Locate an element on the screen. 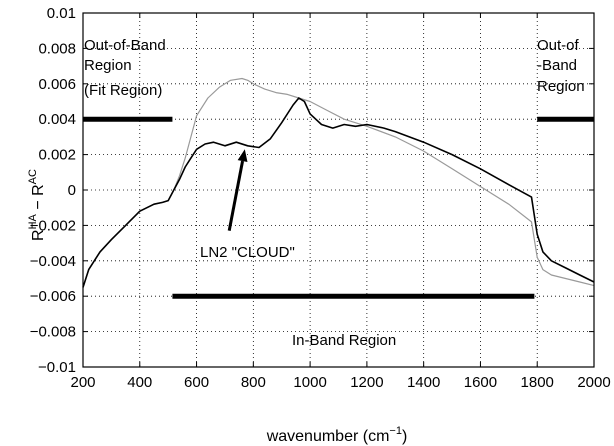  x-tick-label: 1600 is located at coordinates (480, 382).